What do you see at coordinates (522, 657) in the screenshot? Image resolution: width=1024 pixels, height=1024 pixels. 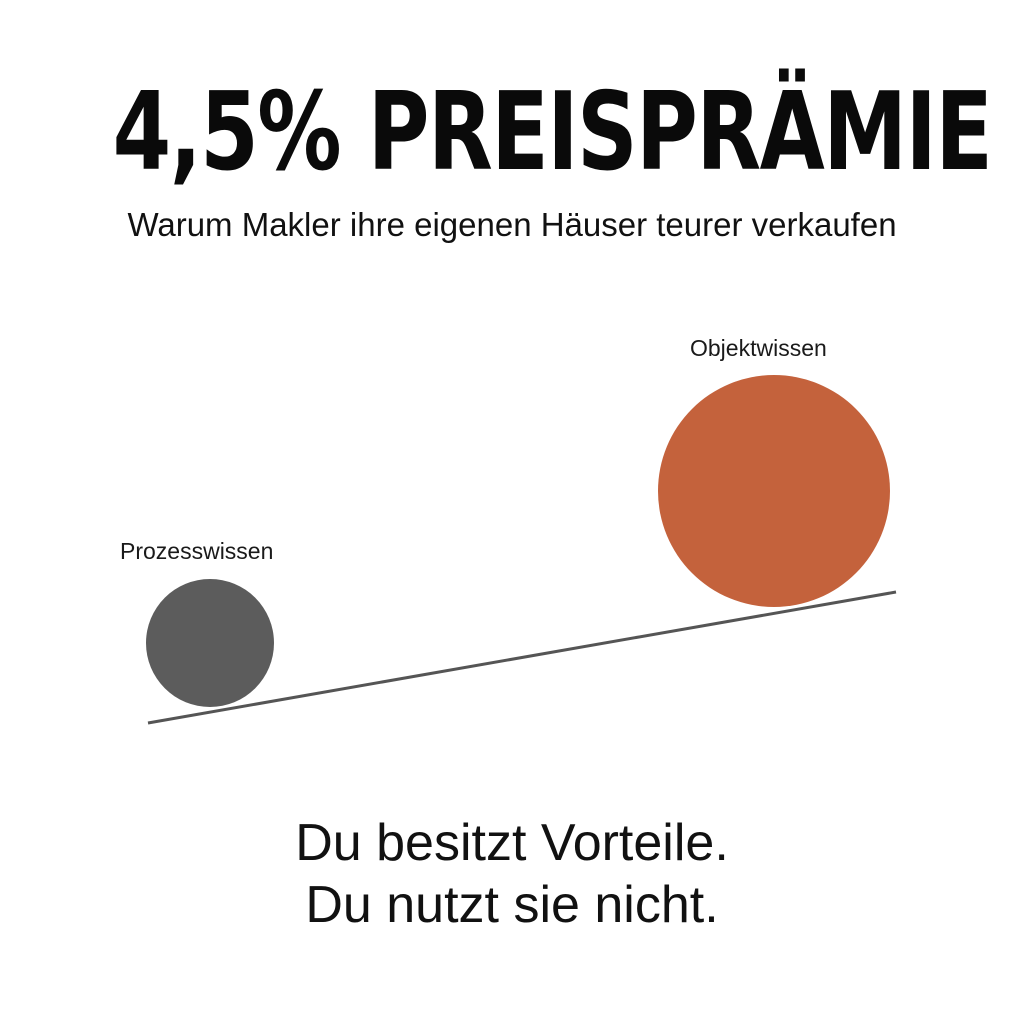 I see `ramp-line` at bounding box center [522, 657].